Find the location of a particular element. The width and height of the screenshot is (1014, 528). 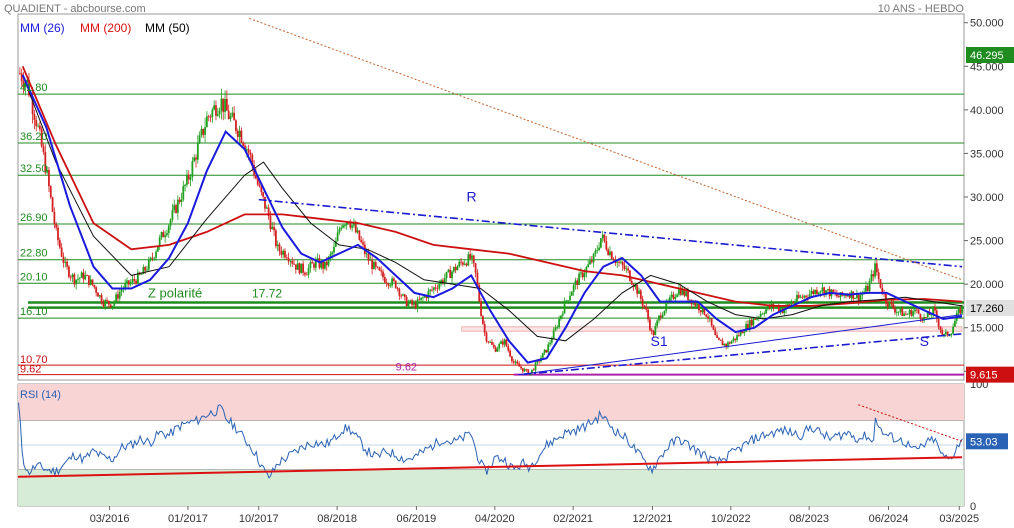

level-label-2: 32.50 is located at coordinates (34, 169).